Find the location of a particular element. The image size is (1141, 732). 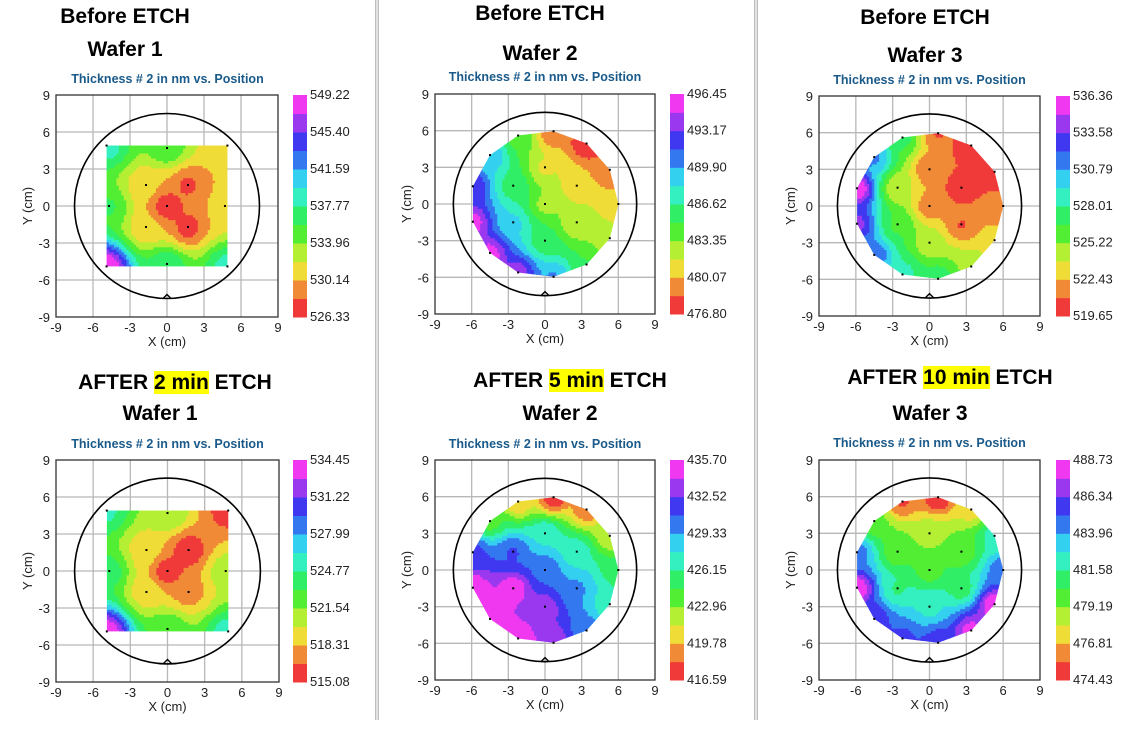

colorbar-tick-label: 545.40 is located at coordinates (330, 131).